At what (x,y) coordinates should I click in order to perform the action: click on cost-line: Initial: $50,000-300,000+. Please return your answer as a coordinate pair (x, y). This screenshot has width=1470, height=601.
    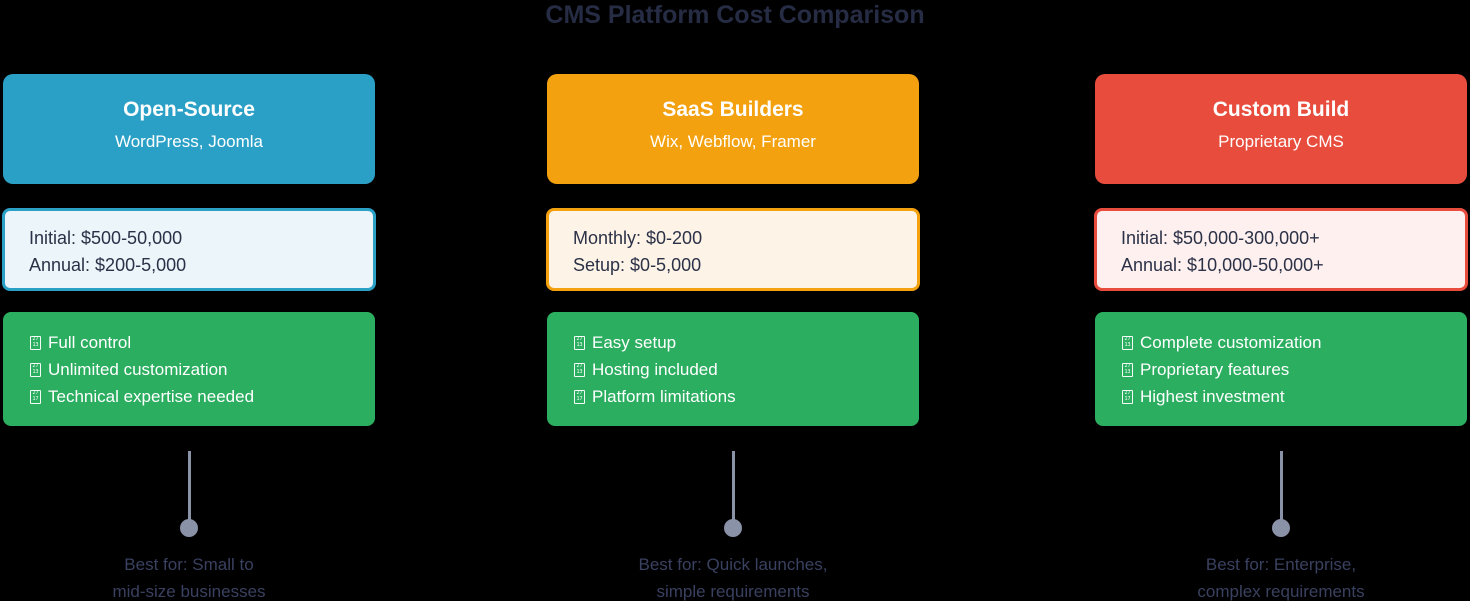
    Looking at the image, I should click on (1220, 238).